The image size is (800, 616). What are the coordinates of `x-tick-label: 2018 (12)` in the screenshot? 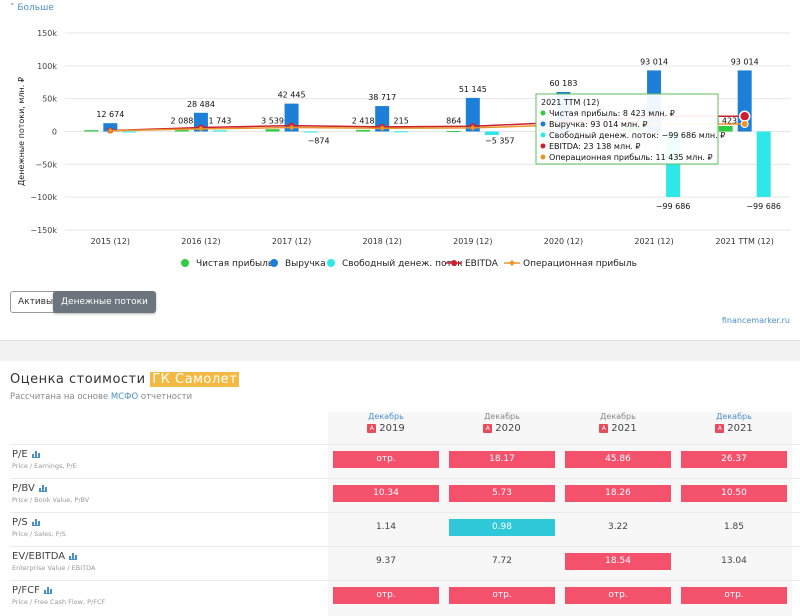 It's located at (382, 241).